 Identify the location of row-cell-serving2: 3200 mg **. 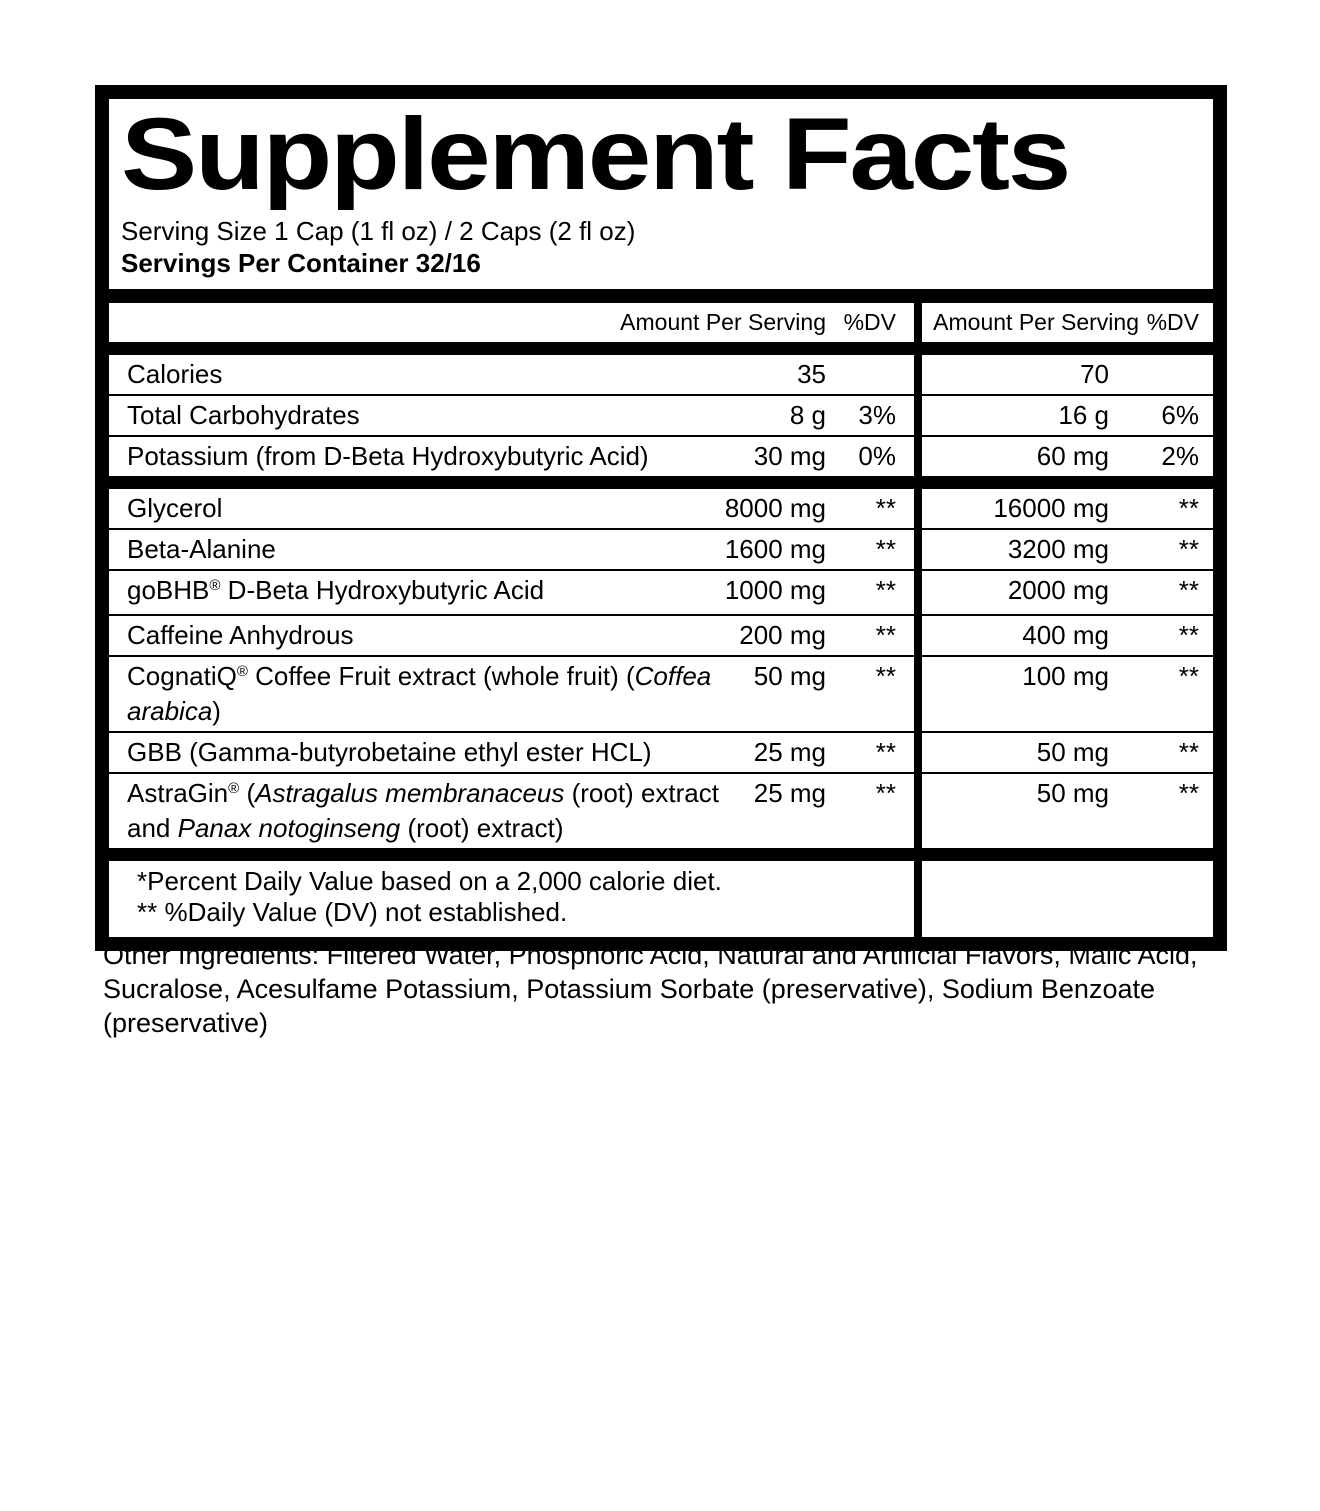
(1067, 549).